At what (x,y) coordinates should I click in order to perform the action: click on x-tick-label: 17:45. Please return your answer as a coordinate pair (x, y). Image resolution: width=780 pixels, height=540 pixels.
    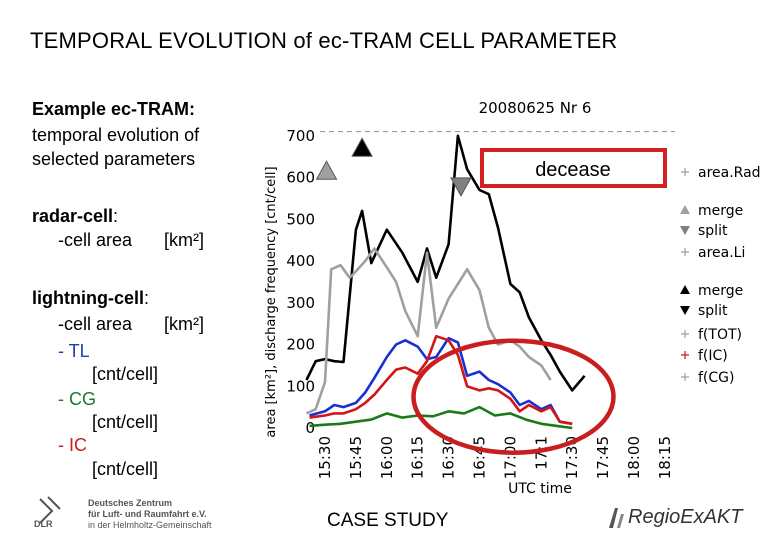
    Looking at the image, I should click on (603, 457).